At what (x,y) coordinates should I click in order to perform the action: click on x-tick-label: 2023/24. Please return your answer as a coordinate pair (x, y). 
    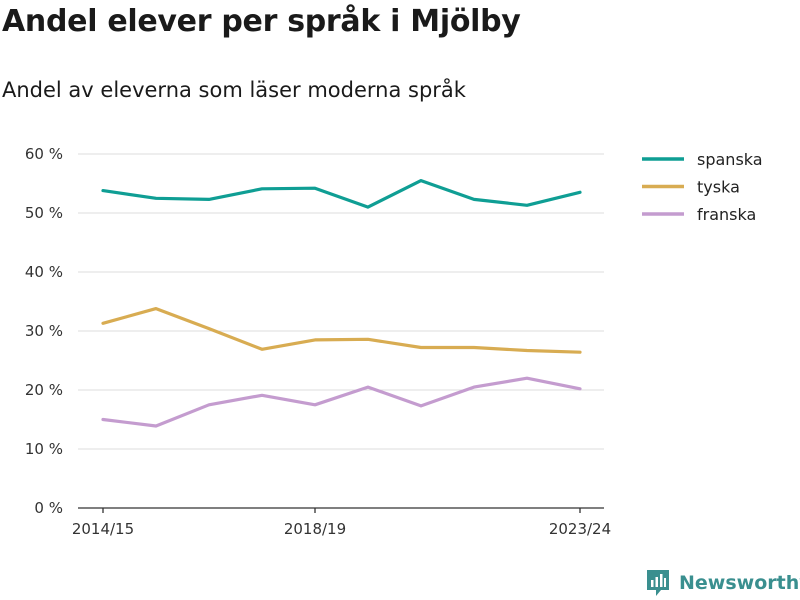
    Looking at the image, I should click on (580, 529).